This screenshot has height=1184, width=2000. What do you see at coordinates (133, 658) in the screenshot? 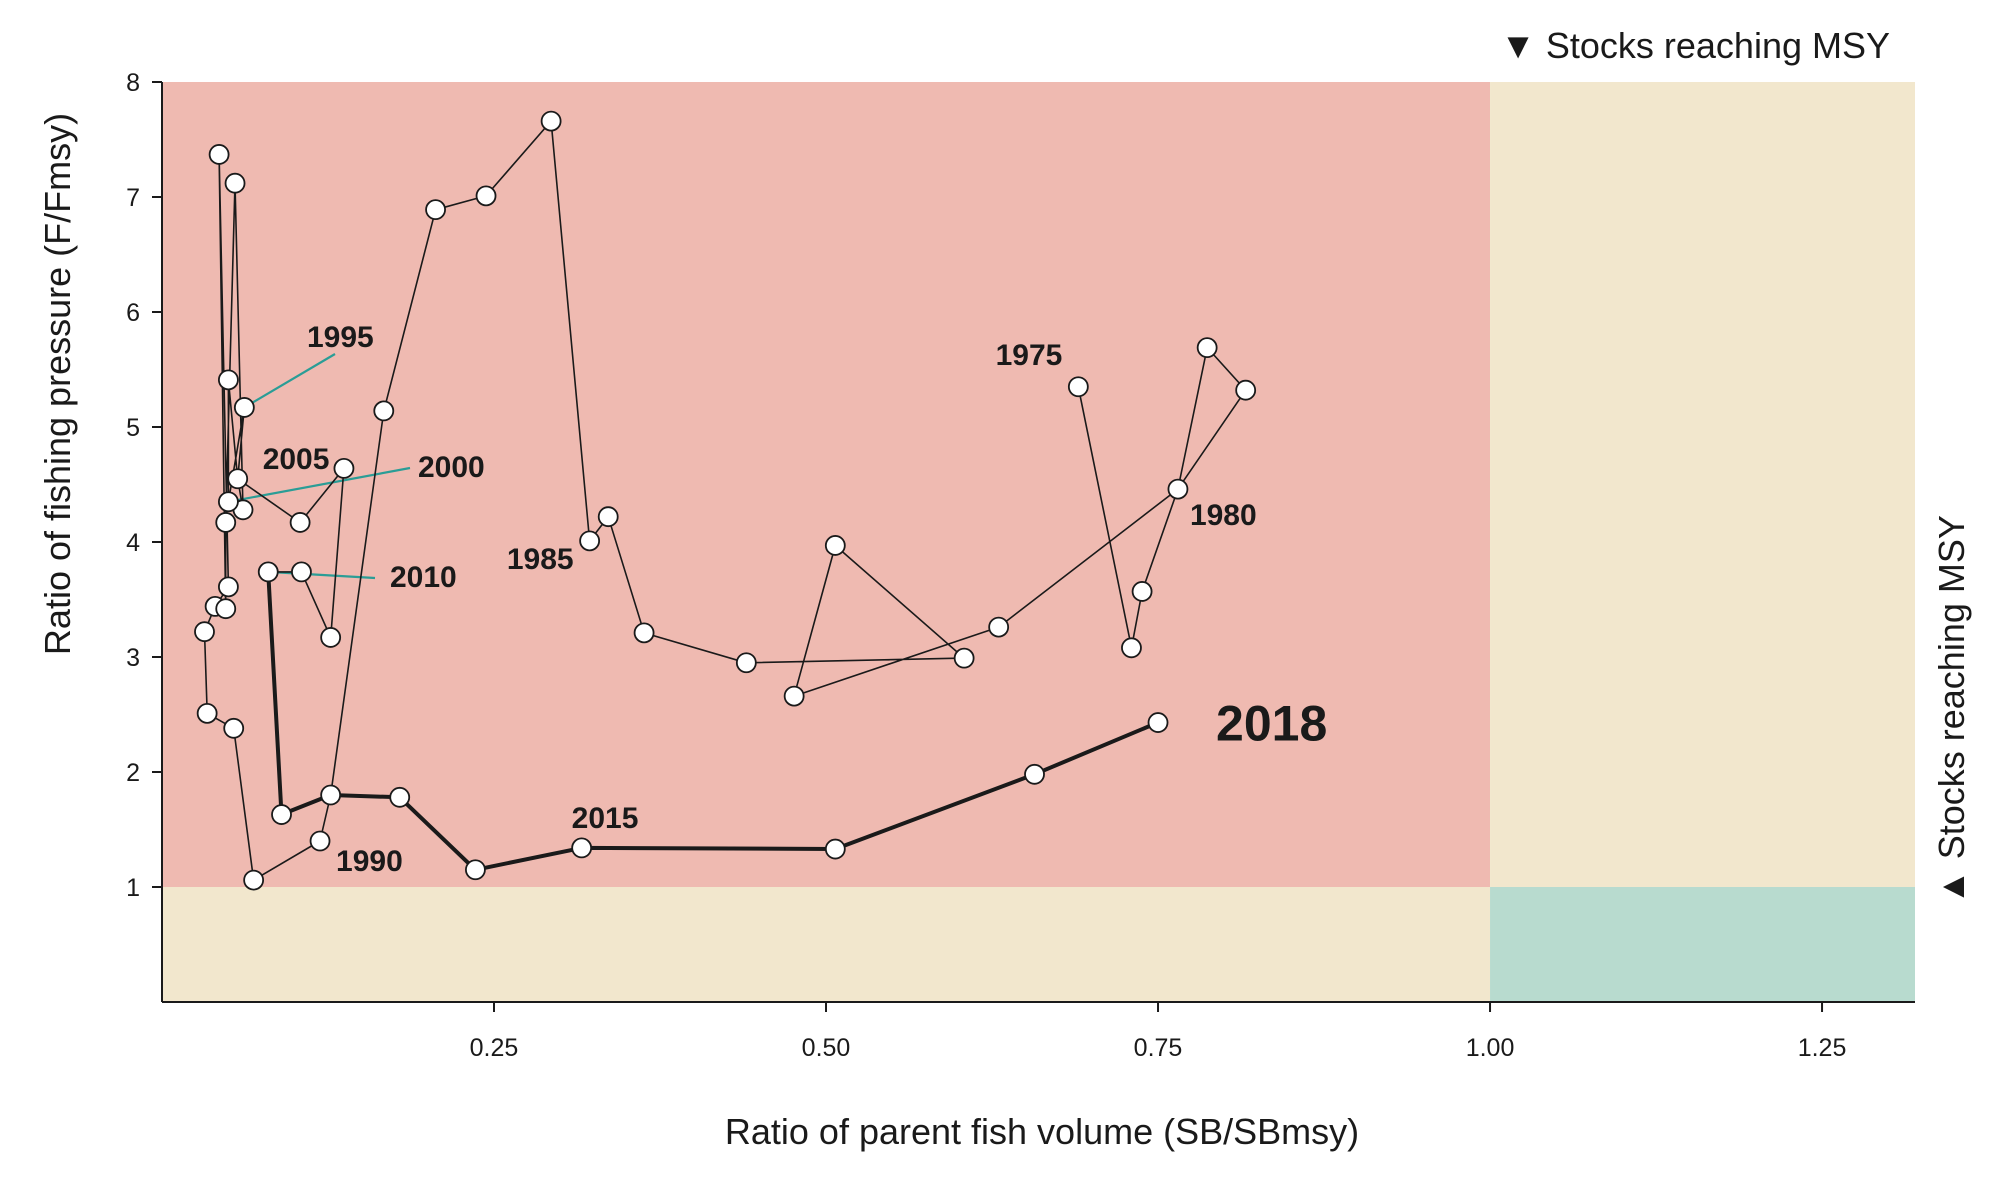
I see `y-tick-label: 3` at bounding box center [133, 658].